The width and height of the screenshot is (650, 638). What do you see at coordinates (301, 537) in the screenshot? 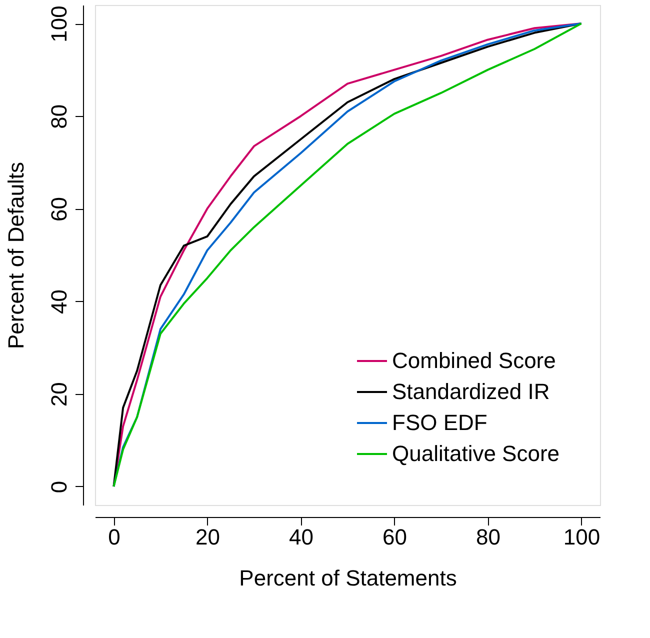
I see `x-tick-label: 40` at bounding box center [301, 537].